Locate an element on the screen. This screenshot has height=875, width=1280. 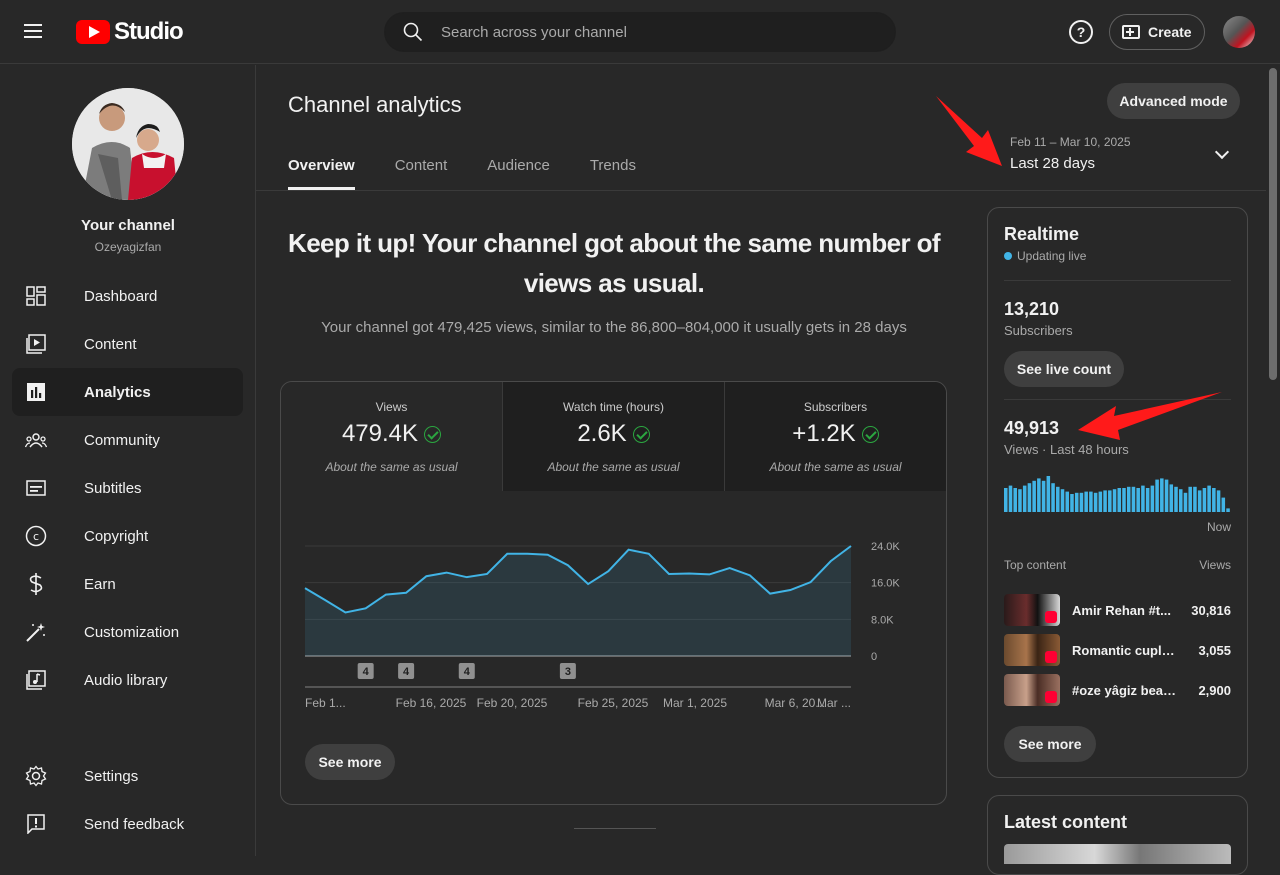
sidebar-item-label: Settings is located at coordinates (111, 776).